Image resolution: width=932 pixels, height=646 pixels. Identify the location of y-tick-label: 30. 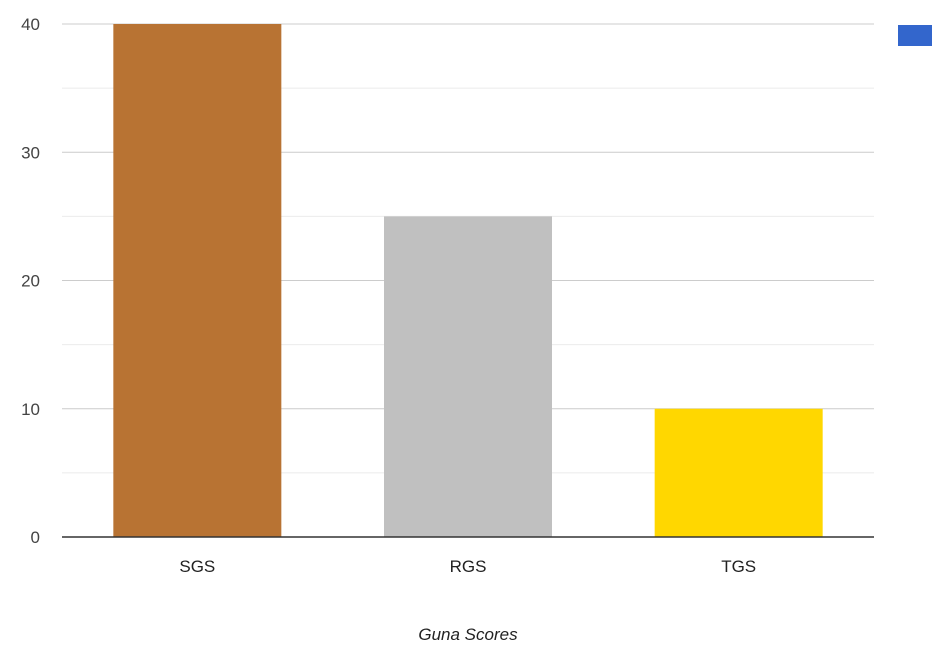
(30, 152).